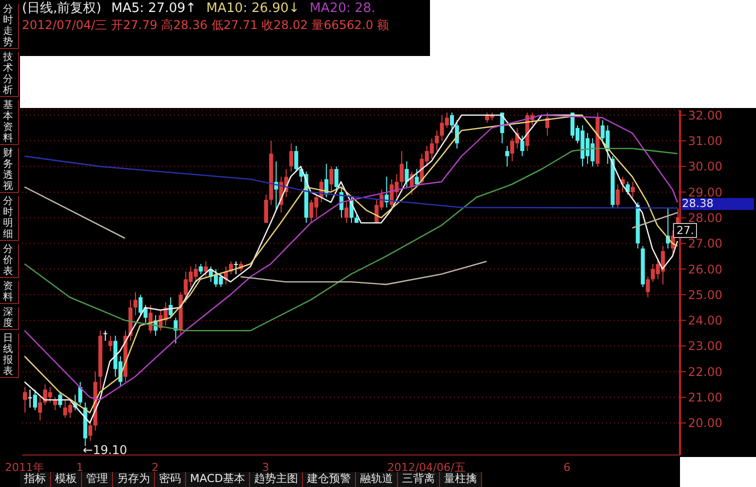 The height and width of the screenshot is (487, 756). Describe the element at coordinates (705, 269) in the screenshot. I see `y-tick-label: 26.00` at that location.